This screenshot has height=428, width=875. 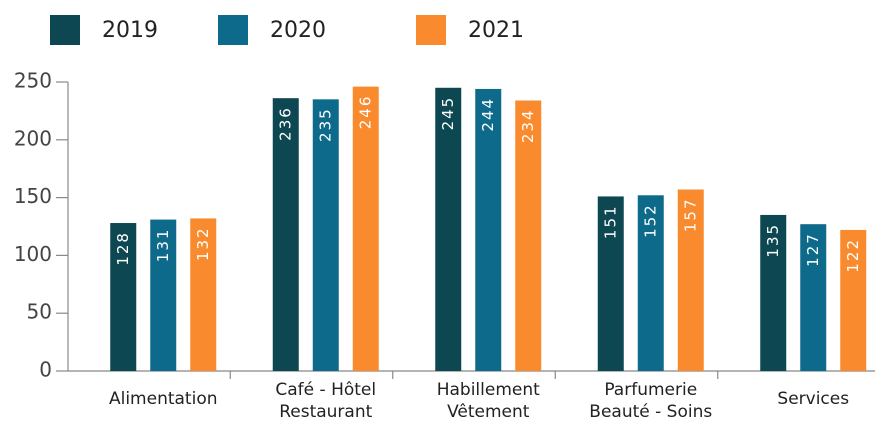 I want to click on value-label: 244, so click(x=488, y=114).